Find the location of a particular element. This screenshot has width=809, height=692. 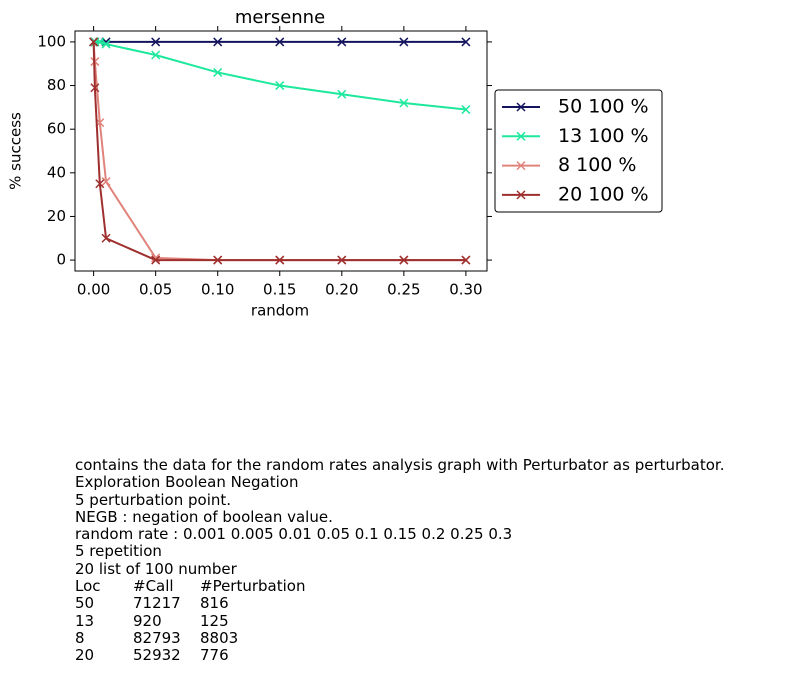

series-line is located at coordinates (279, 151).